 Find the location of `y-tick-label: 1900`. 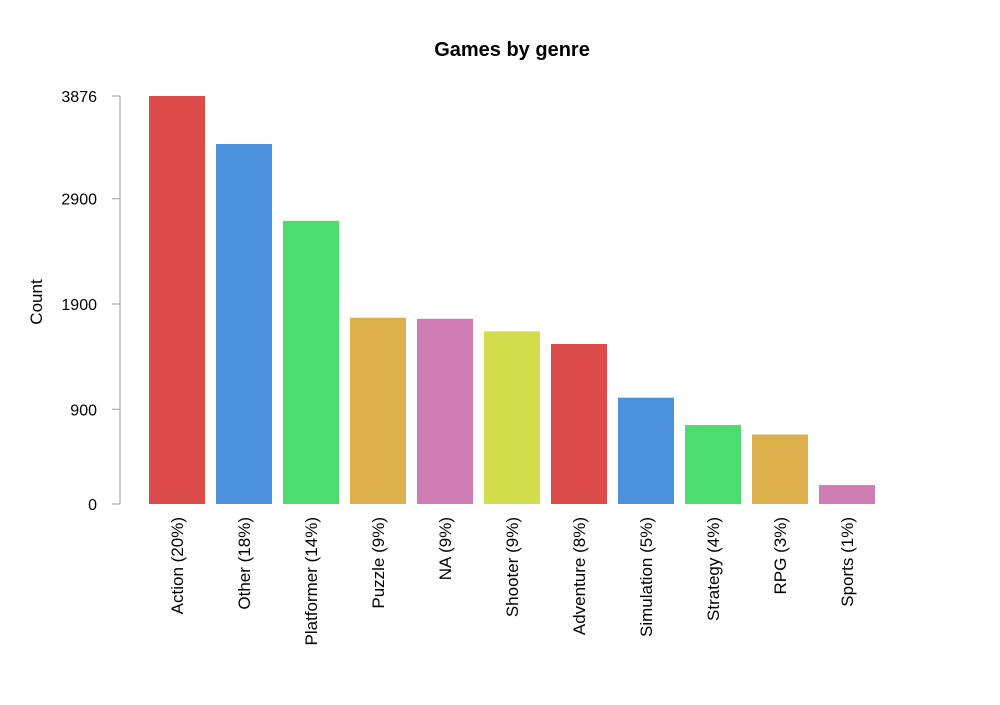

y-tick-label: 1900 is located at coordinates (79, 305).